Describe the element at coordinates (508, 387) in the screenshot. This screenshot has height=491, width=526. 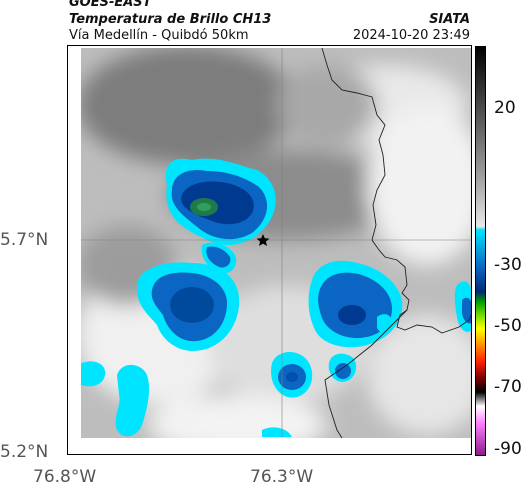
I see `colorbar-tick-neg70: -70` at that location.